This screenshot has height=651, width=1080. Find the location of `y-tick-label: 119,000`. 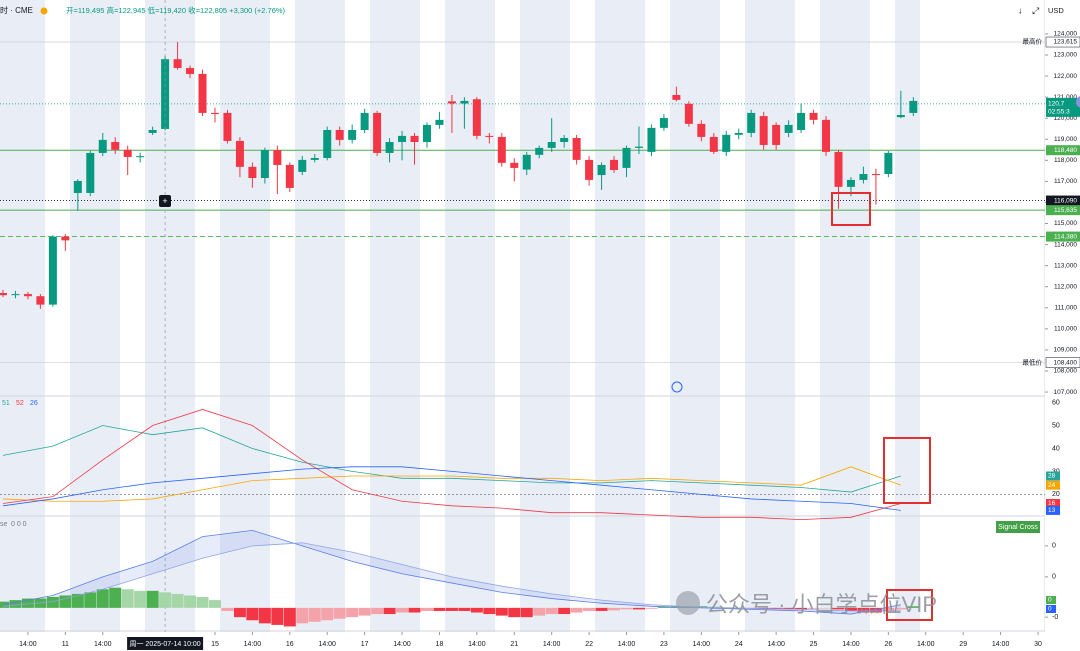

y-tick-label: 119,000 is located at coordinates (1065, 139).